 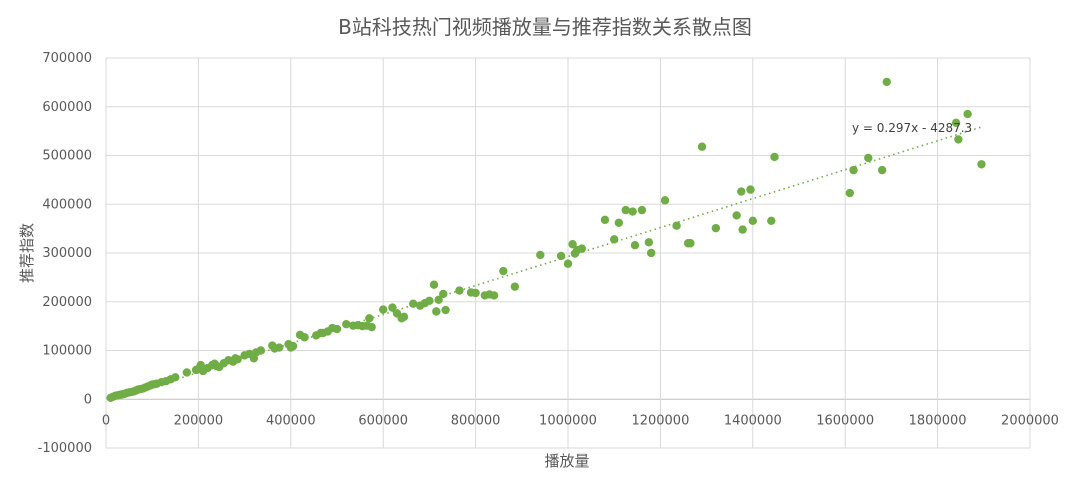 I want to click on x-tick-label: 1200000, so click(x=660, y=420).